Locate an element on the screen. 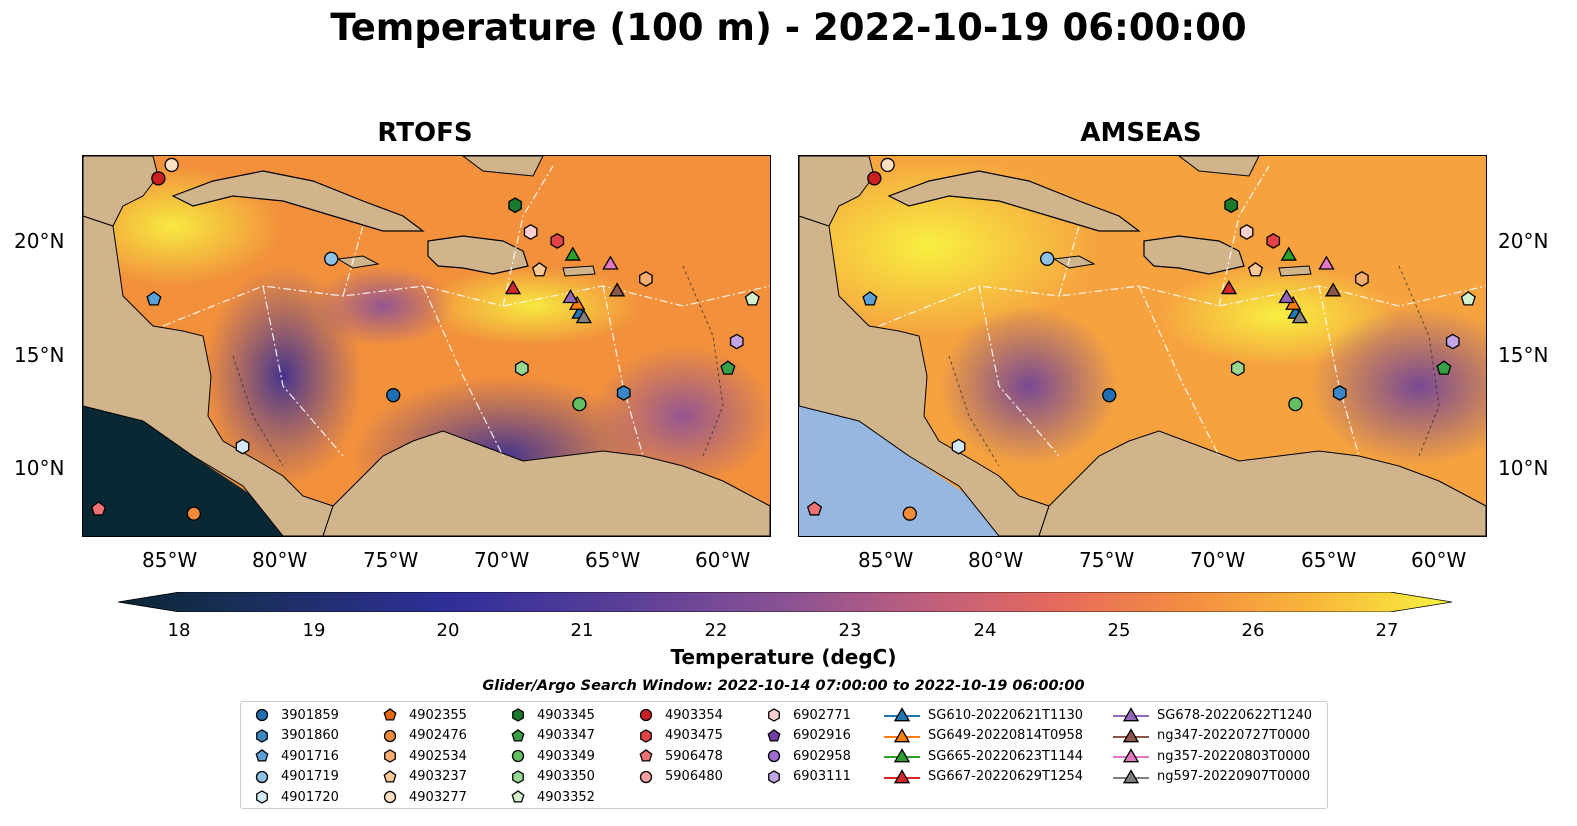  legend-item: 4901716 is located at coordinates (295, 756).